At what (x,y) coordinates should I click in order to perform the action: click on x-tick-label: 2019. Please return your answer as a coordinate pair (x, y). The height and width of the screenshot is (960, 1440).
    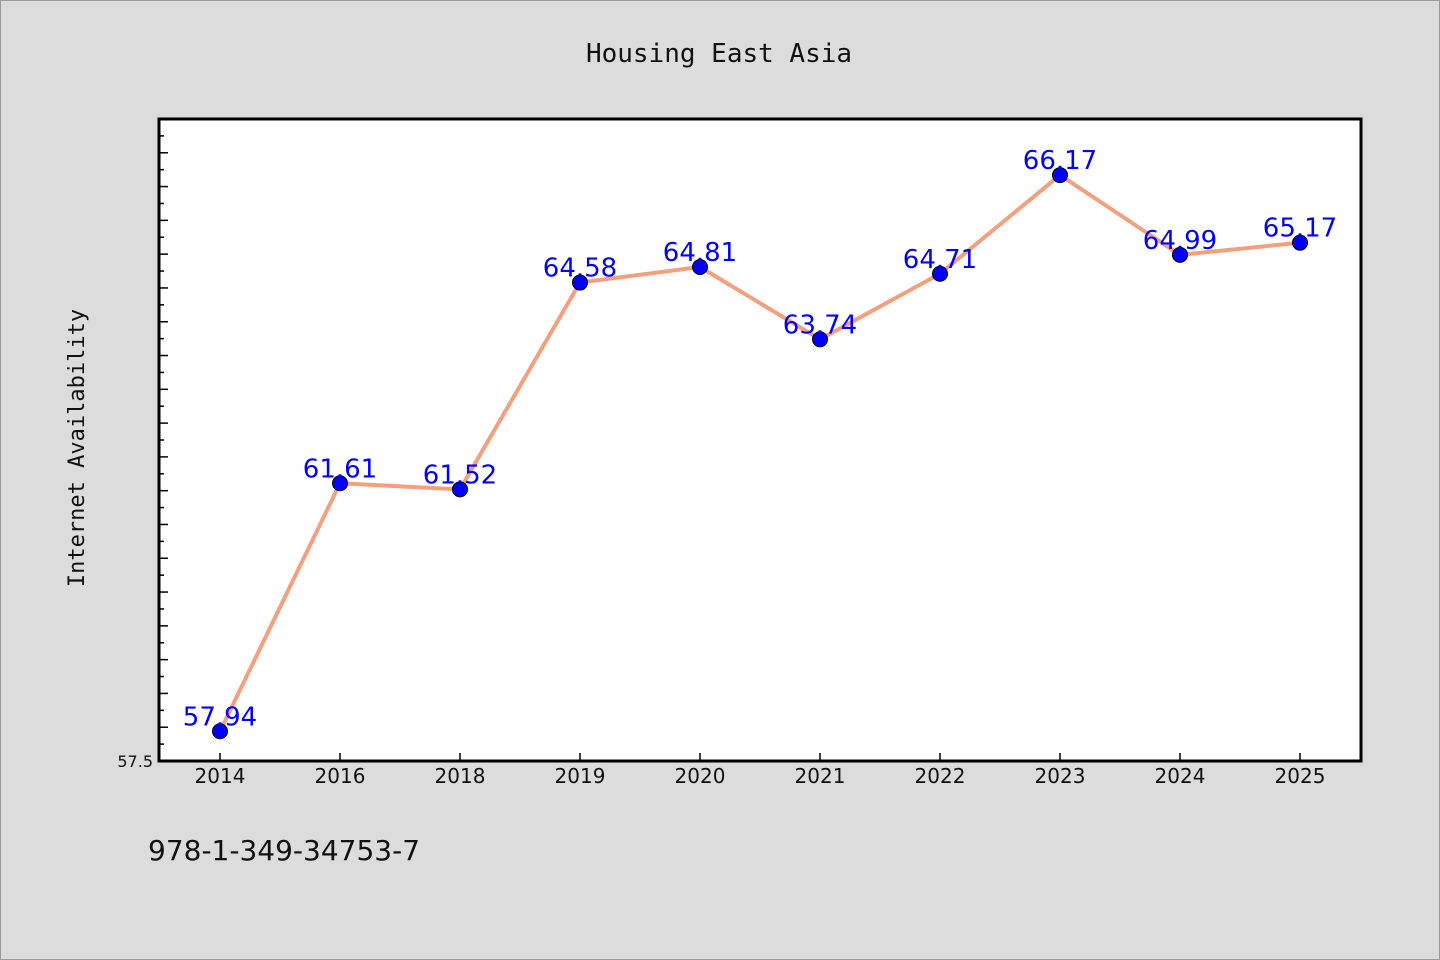
    Looking at the image, I should click on (580, 776).